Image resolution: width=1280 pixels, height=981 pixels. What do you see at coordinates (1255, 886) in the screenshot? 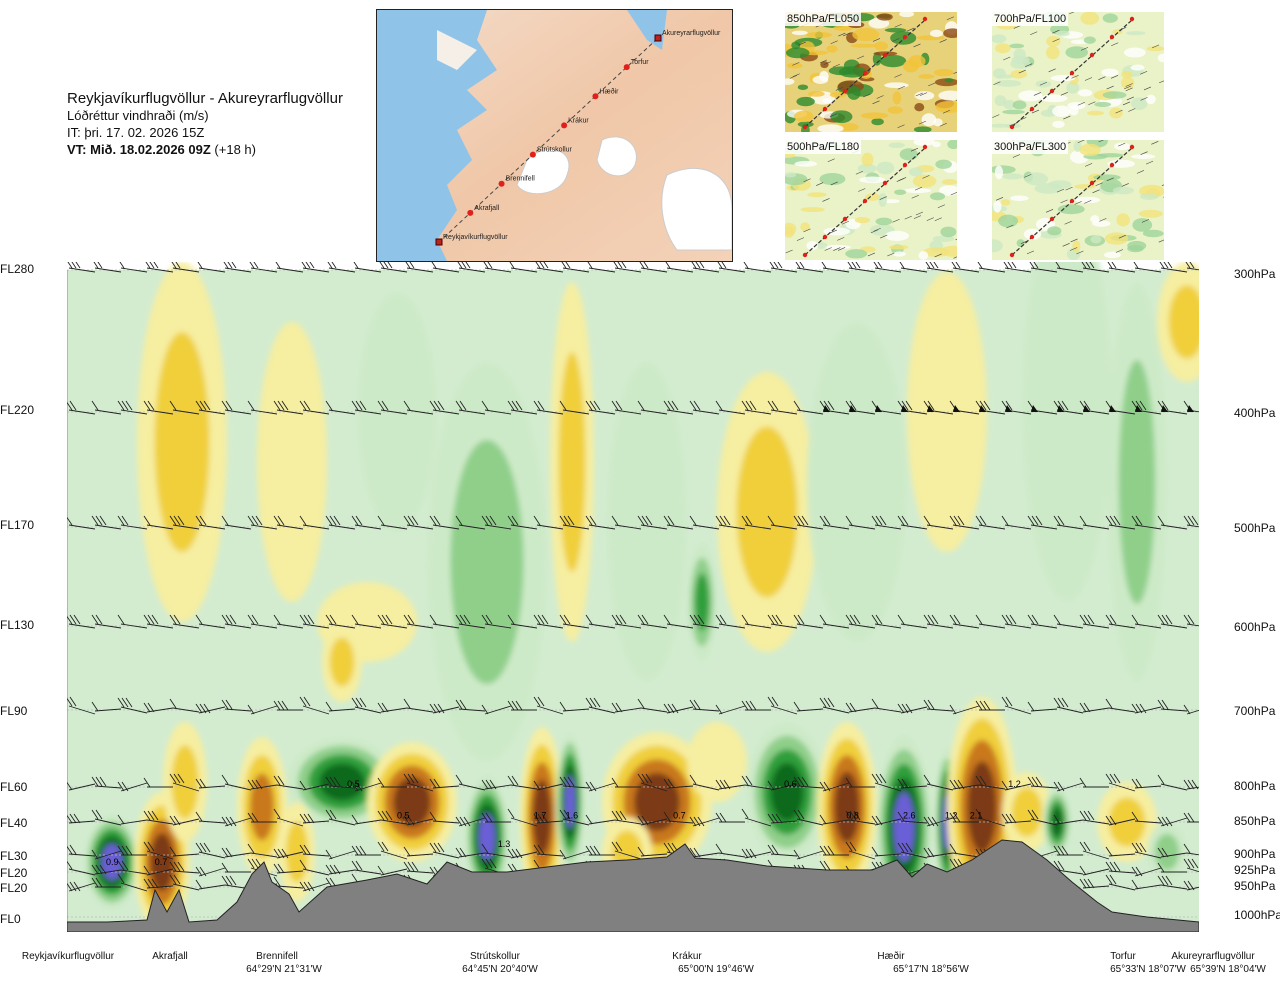
I see `hpa-label-950: 950hPa` at bounding box center [1255, 886].